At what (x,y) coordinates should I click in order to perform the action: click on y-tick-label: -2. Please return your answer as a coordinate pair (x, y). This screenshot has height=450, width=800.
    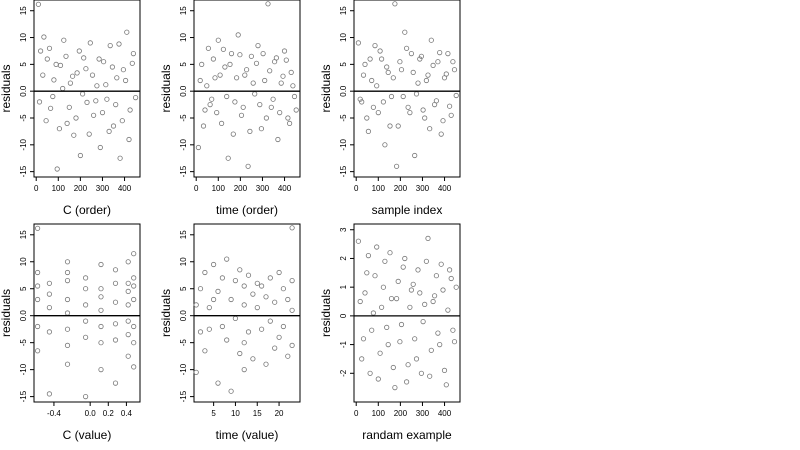
    Looking at the image, I should click on (343, 373).